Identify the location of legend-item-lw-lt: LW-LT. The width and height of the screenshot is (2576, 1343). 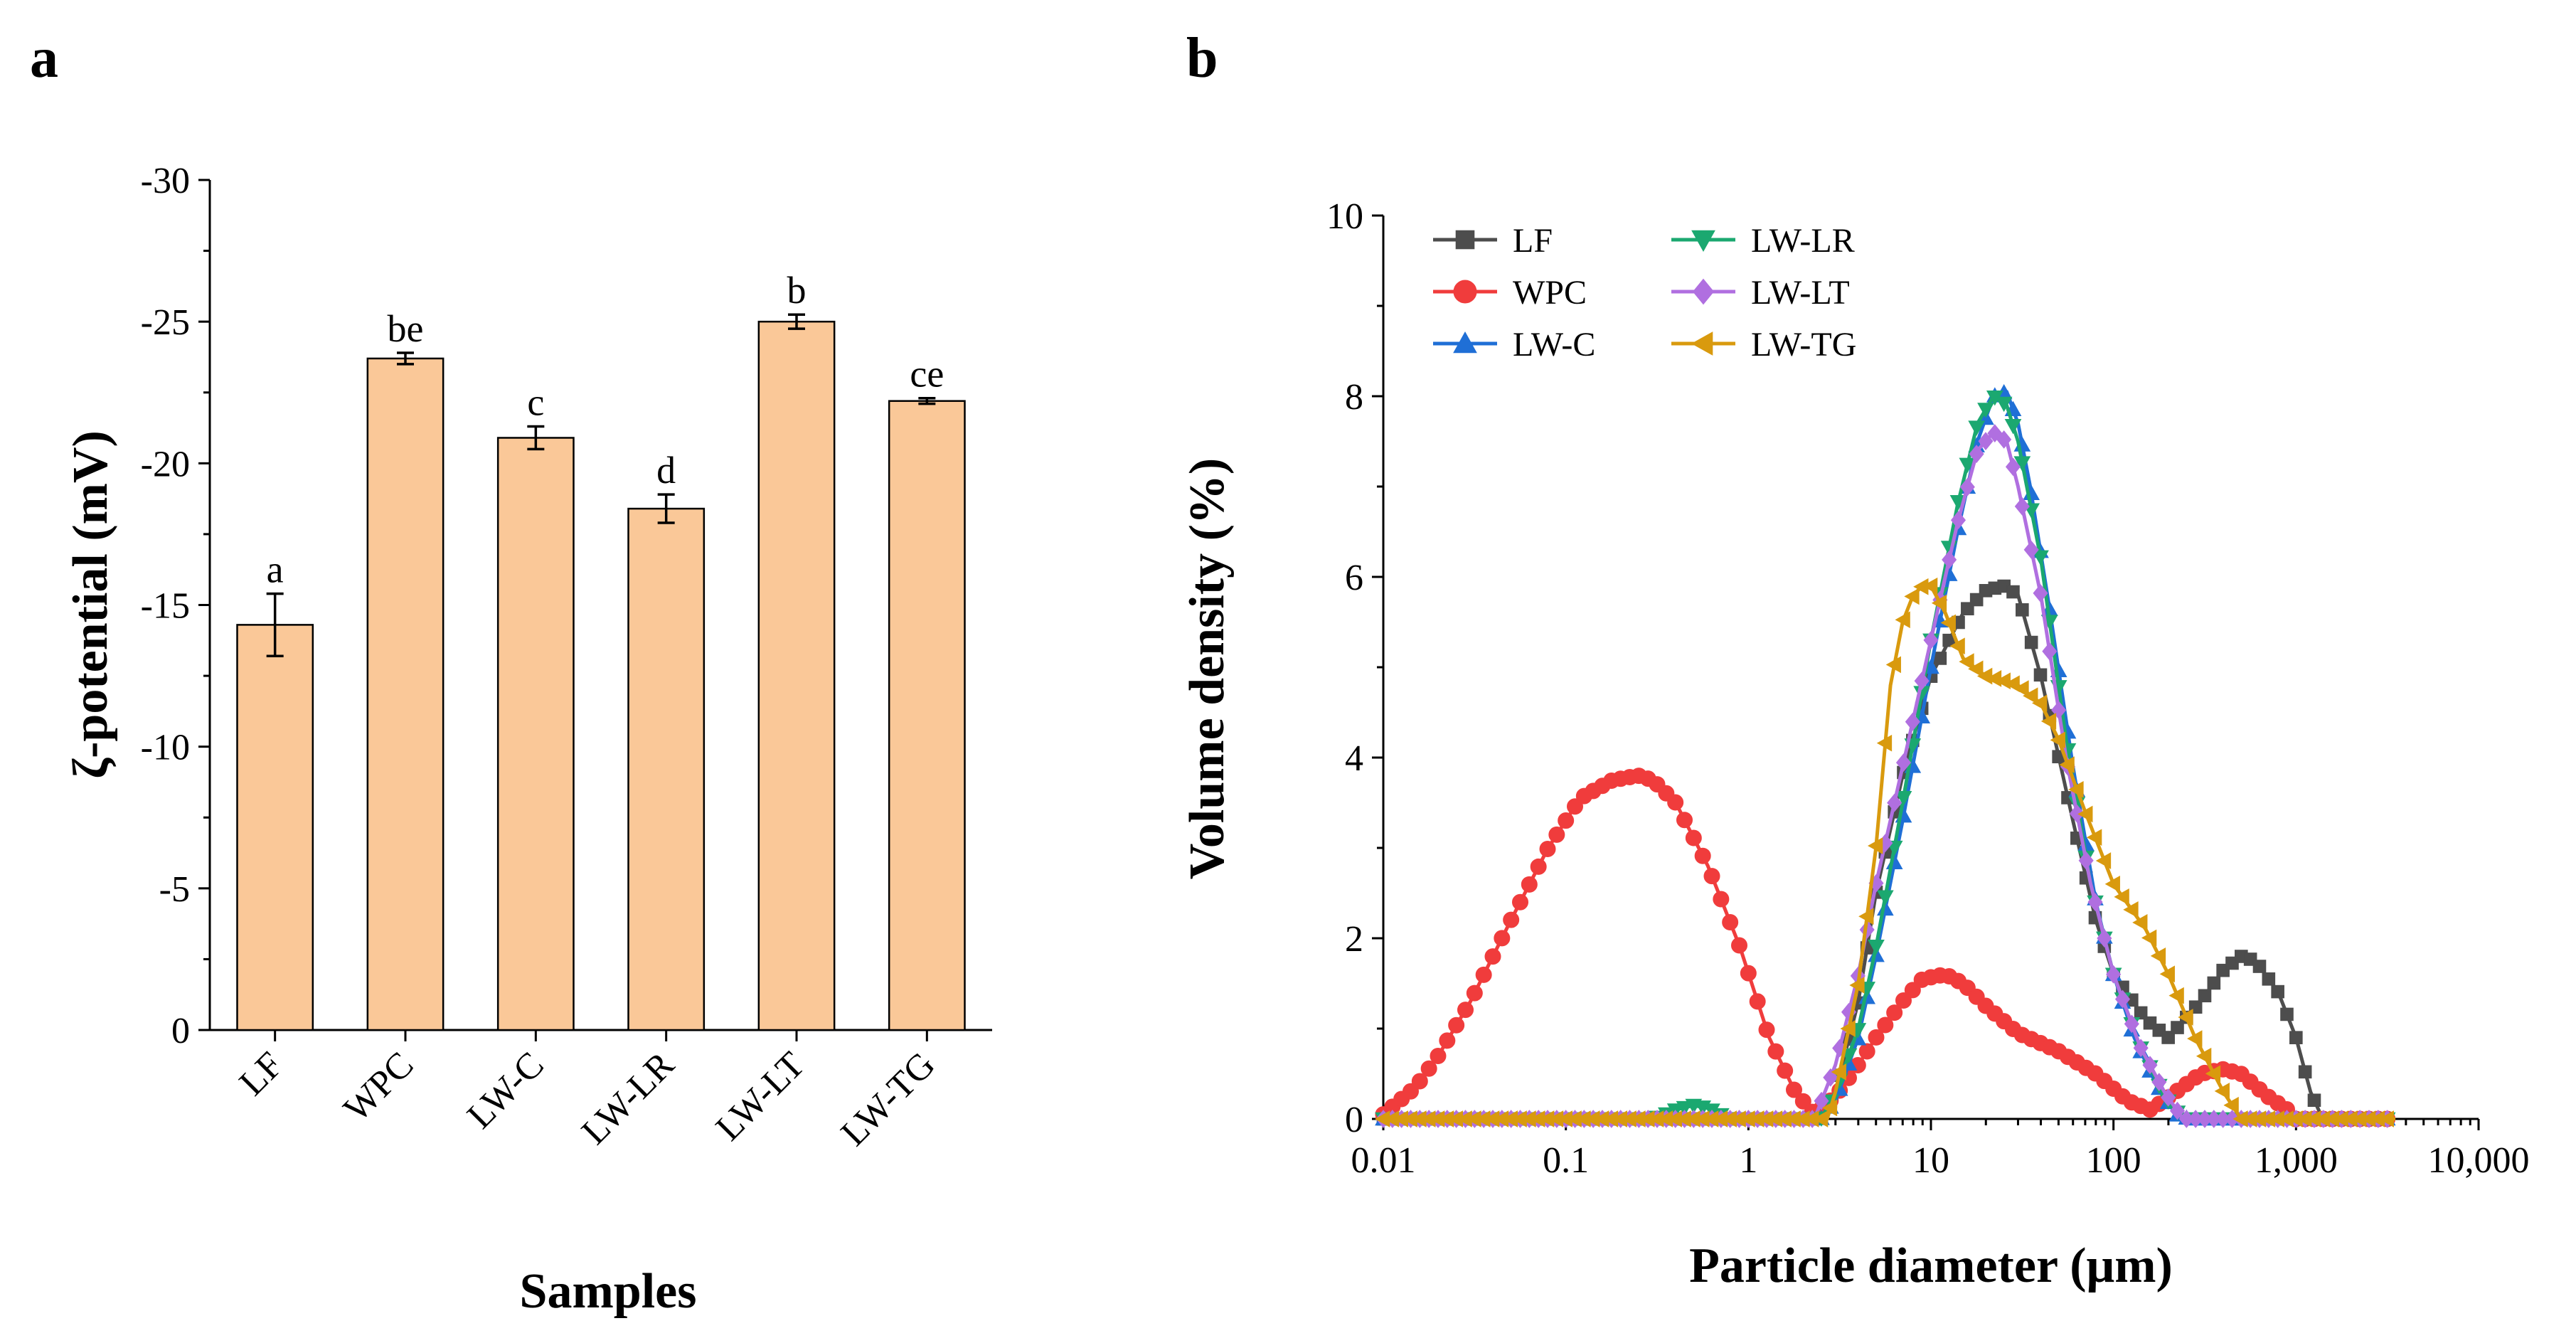
(1760, 293).